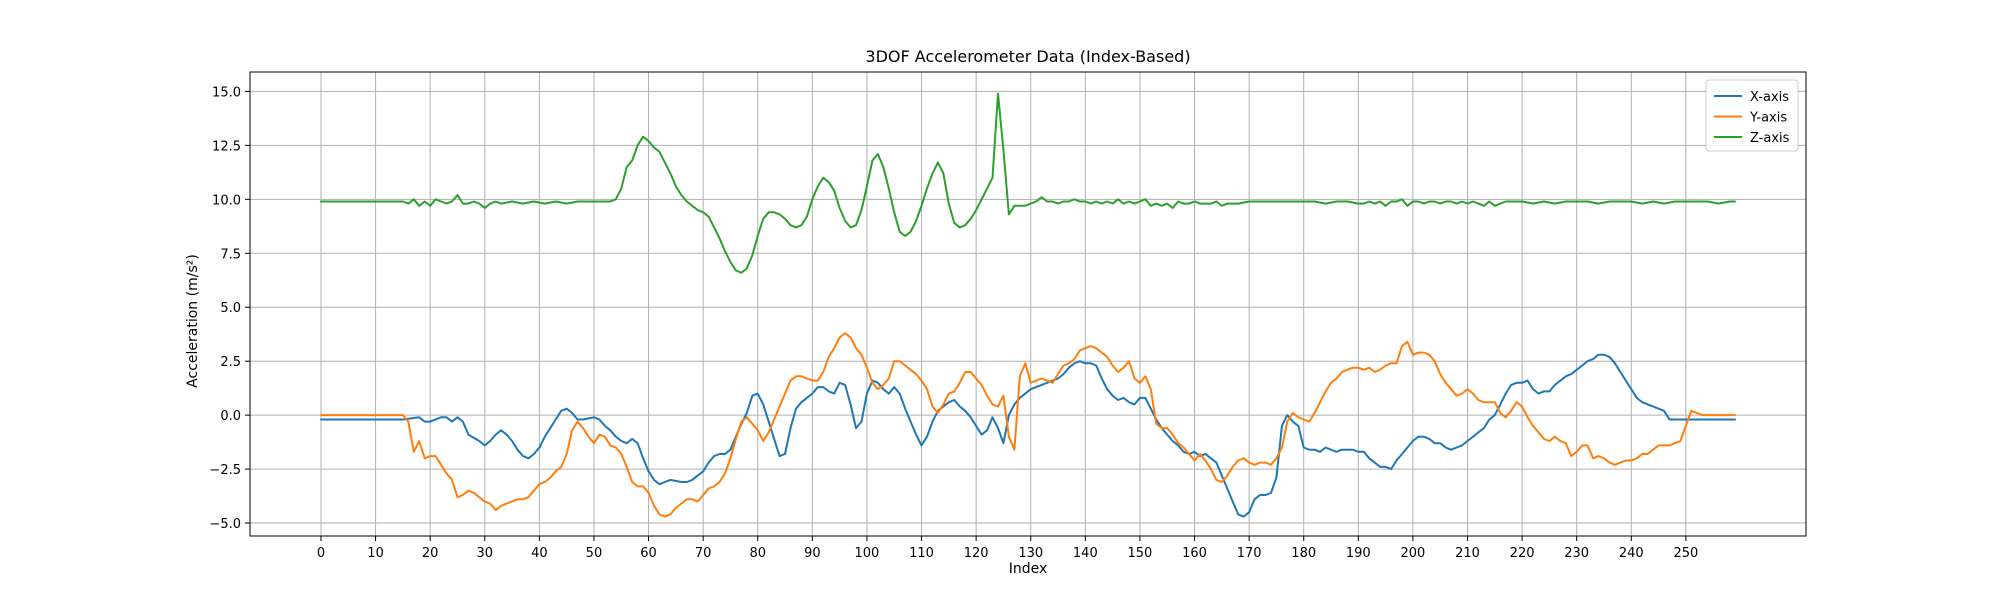  Describe the element at coordinates (230, 308) in the screenshot. I see `y-tick-label: 5.0` at that location.